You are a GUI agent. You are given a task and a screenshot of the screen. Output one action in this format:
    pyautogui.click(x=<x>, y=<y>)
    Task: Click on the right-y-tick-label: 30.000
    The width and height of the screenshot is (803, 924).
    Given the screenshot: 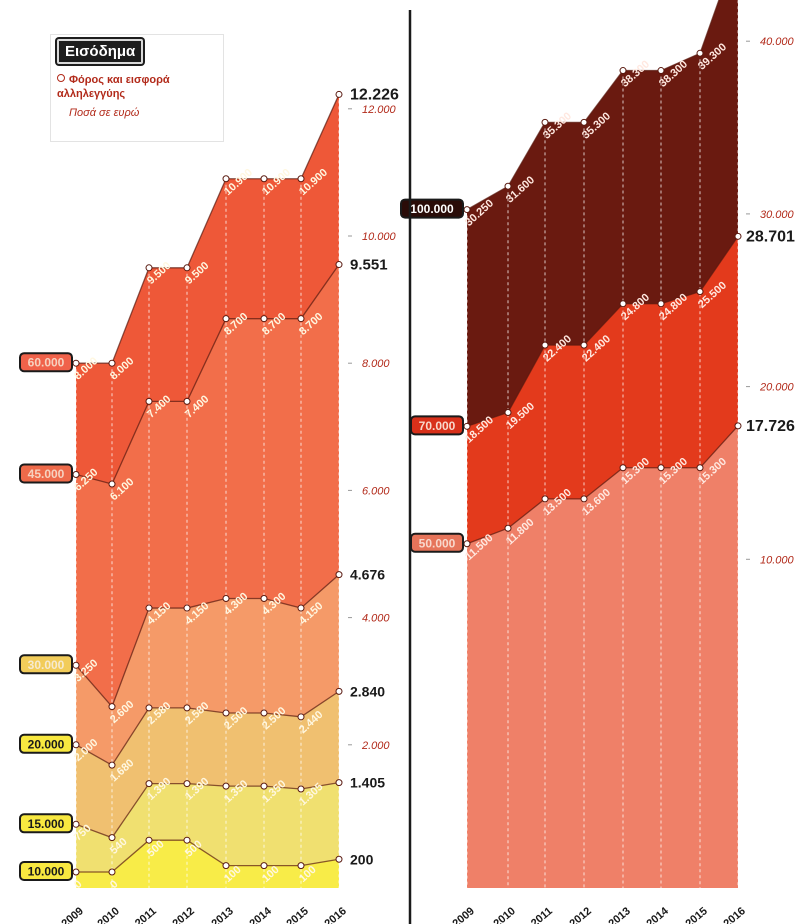 What is the action you would take?
    pyautogui.click(x=777, y=215)
    